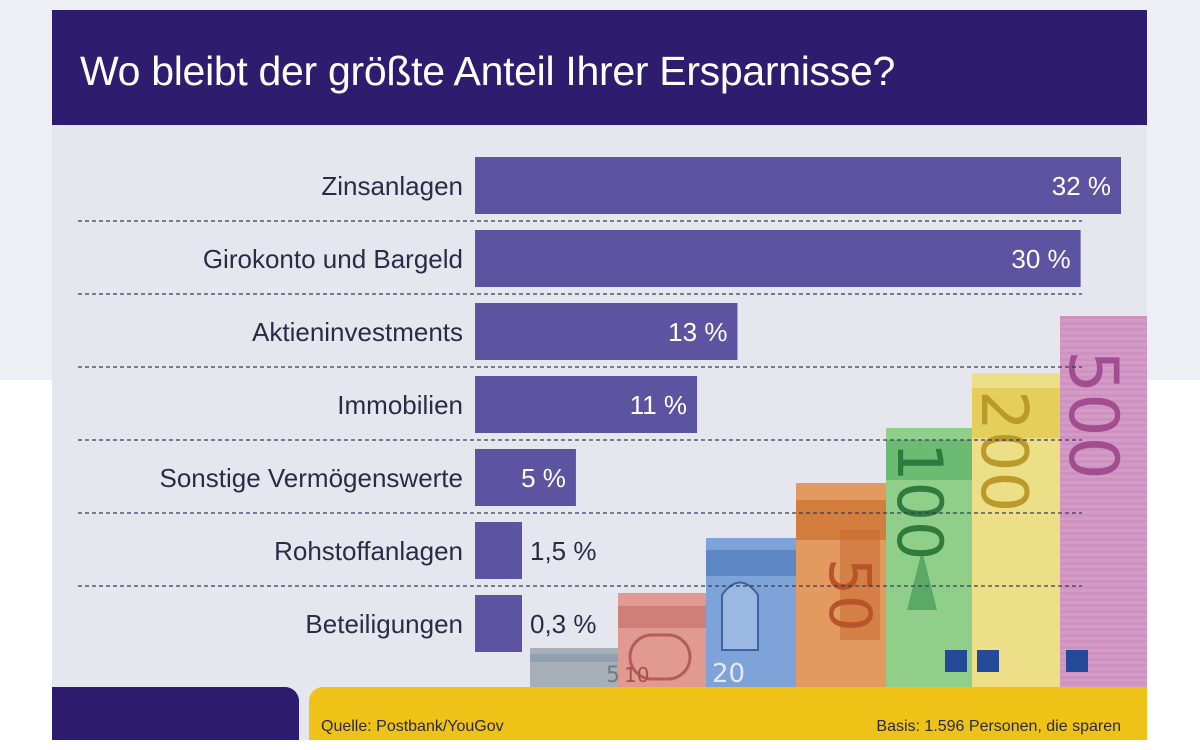 Image resolution: width=1200 pixels, height=750 pixels. Describe the element at coordinates (400, 405) in the screenshot. I see `category-label: Immobilien` at that location.